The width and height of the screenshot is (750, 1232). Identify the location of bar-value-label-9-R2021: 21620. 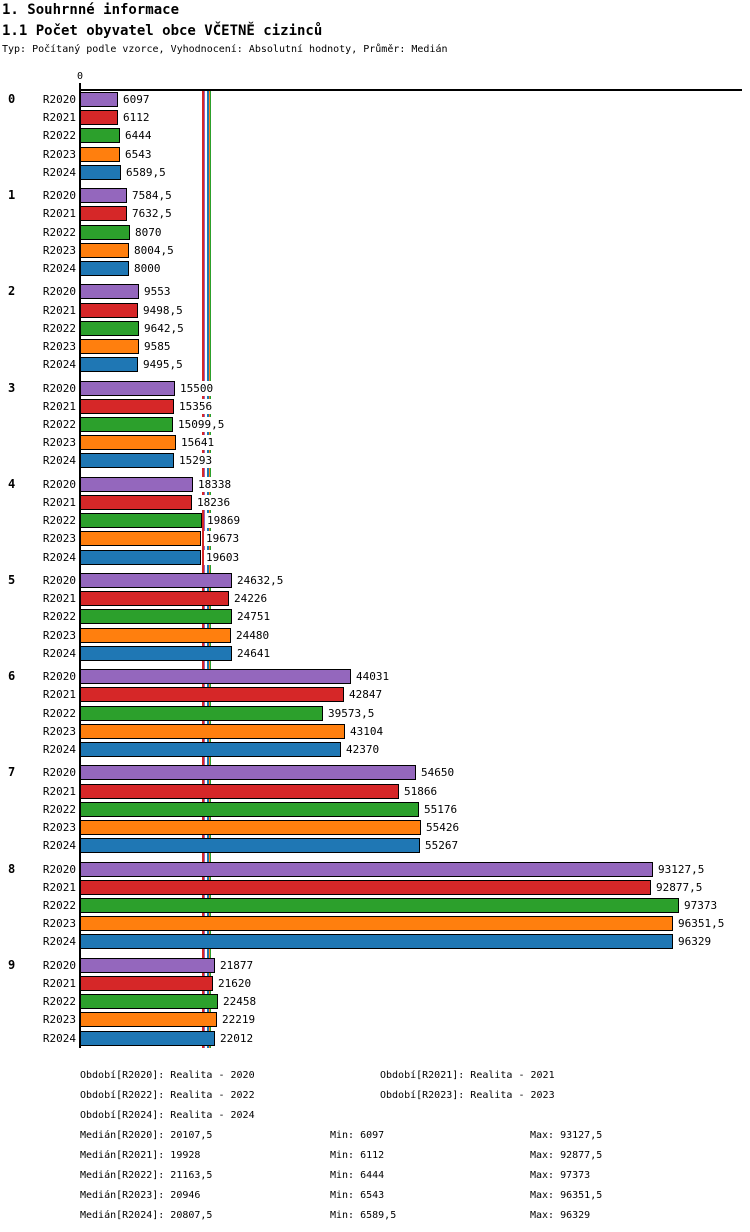
(235, 983).